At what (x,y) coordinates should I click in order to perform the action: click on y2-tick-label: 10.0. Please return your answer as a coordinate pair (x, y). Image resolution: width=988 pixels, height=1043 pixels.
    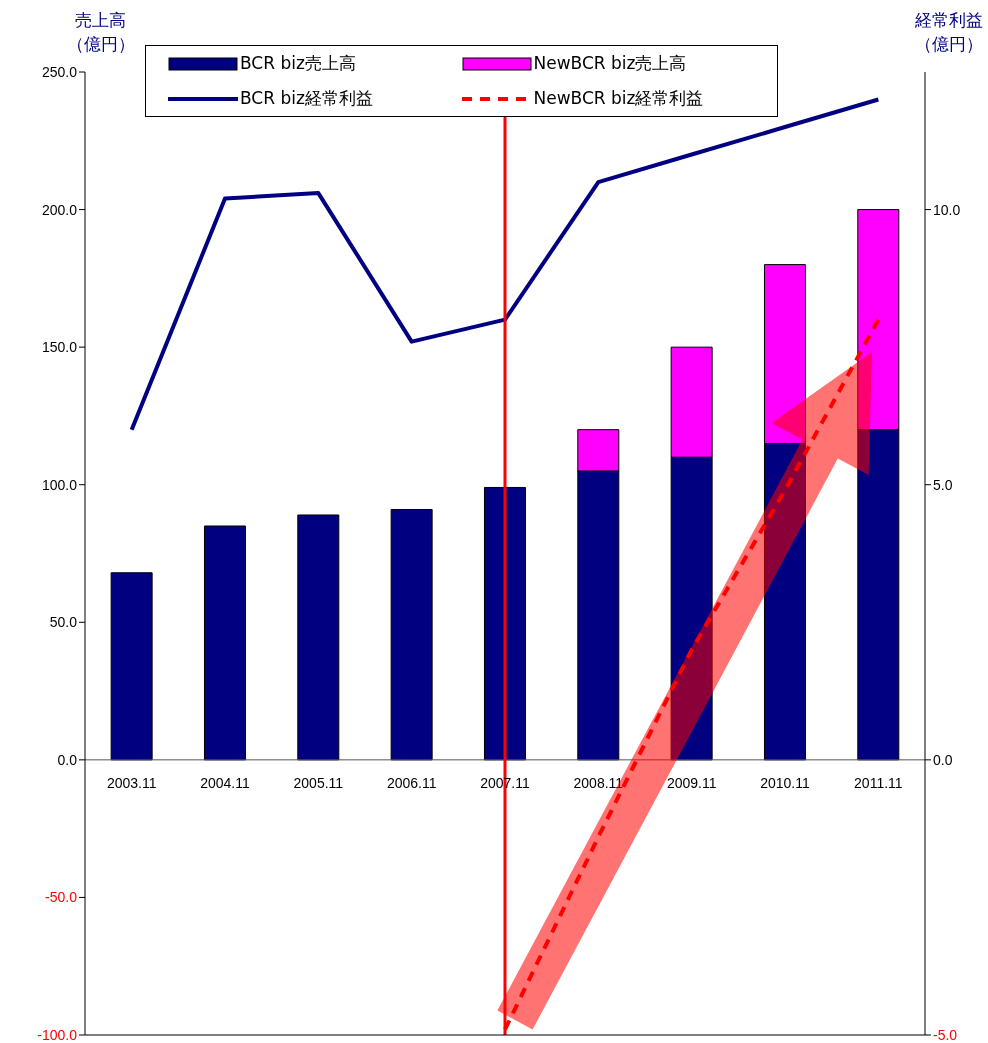
    Looking at the image, I should click on (947, 209).